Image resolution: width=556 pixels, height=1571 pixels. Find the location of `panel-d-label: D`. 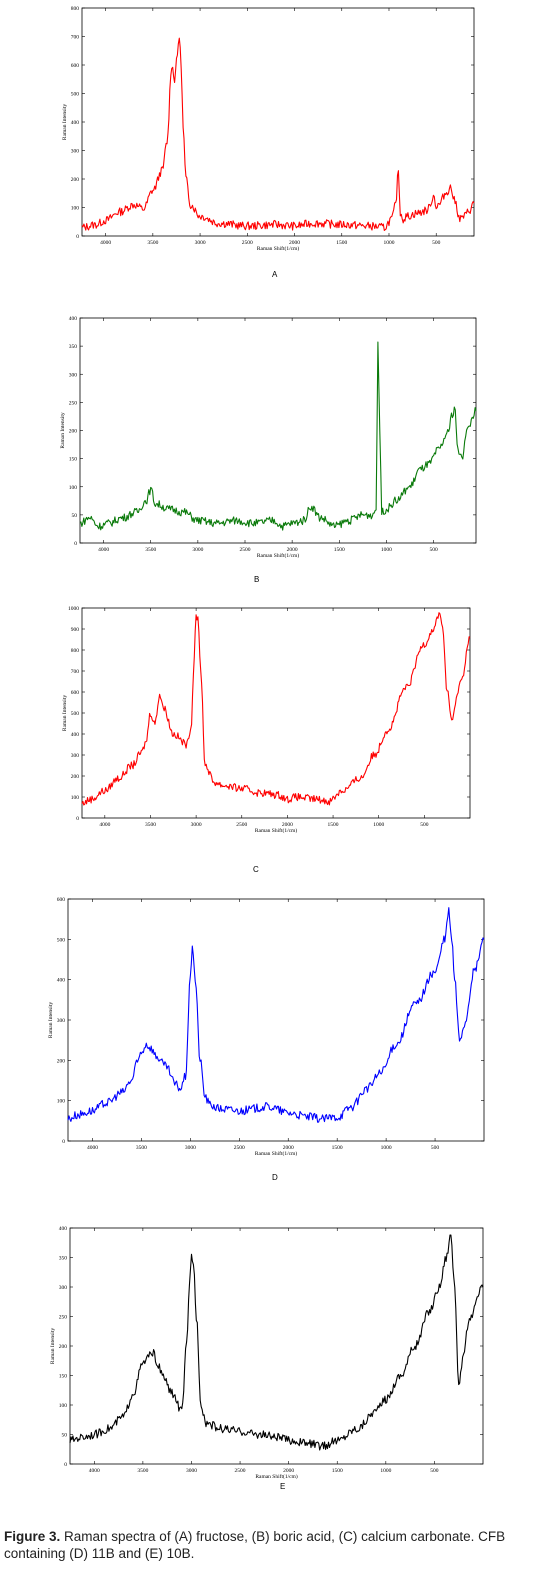

panel-d-label: D is located at coordinates (275, 1177).